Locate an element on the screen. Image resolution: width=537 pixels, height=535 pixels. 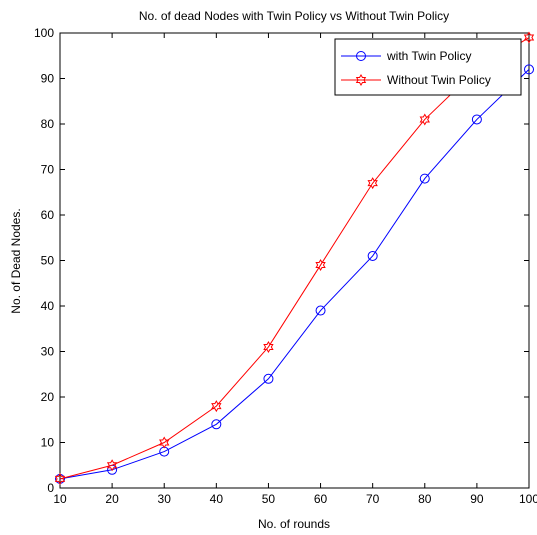
y-tick-label: 70 is located at coordinates (48, 170).